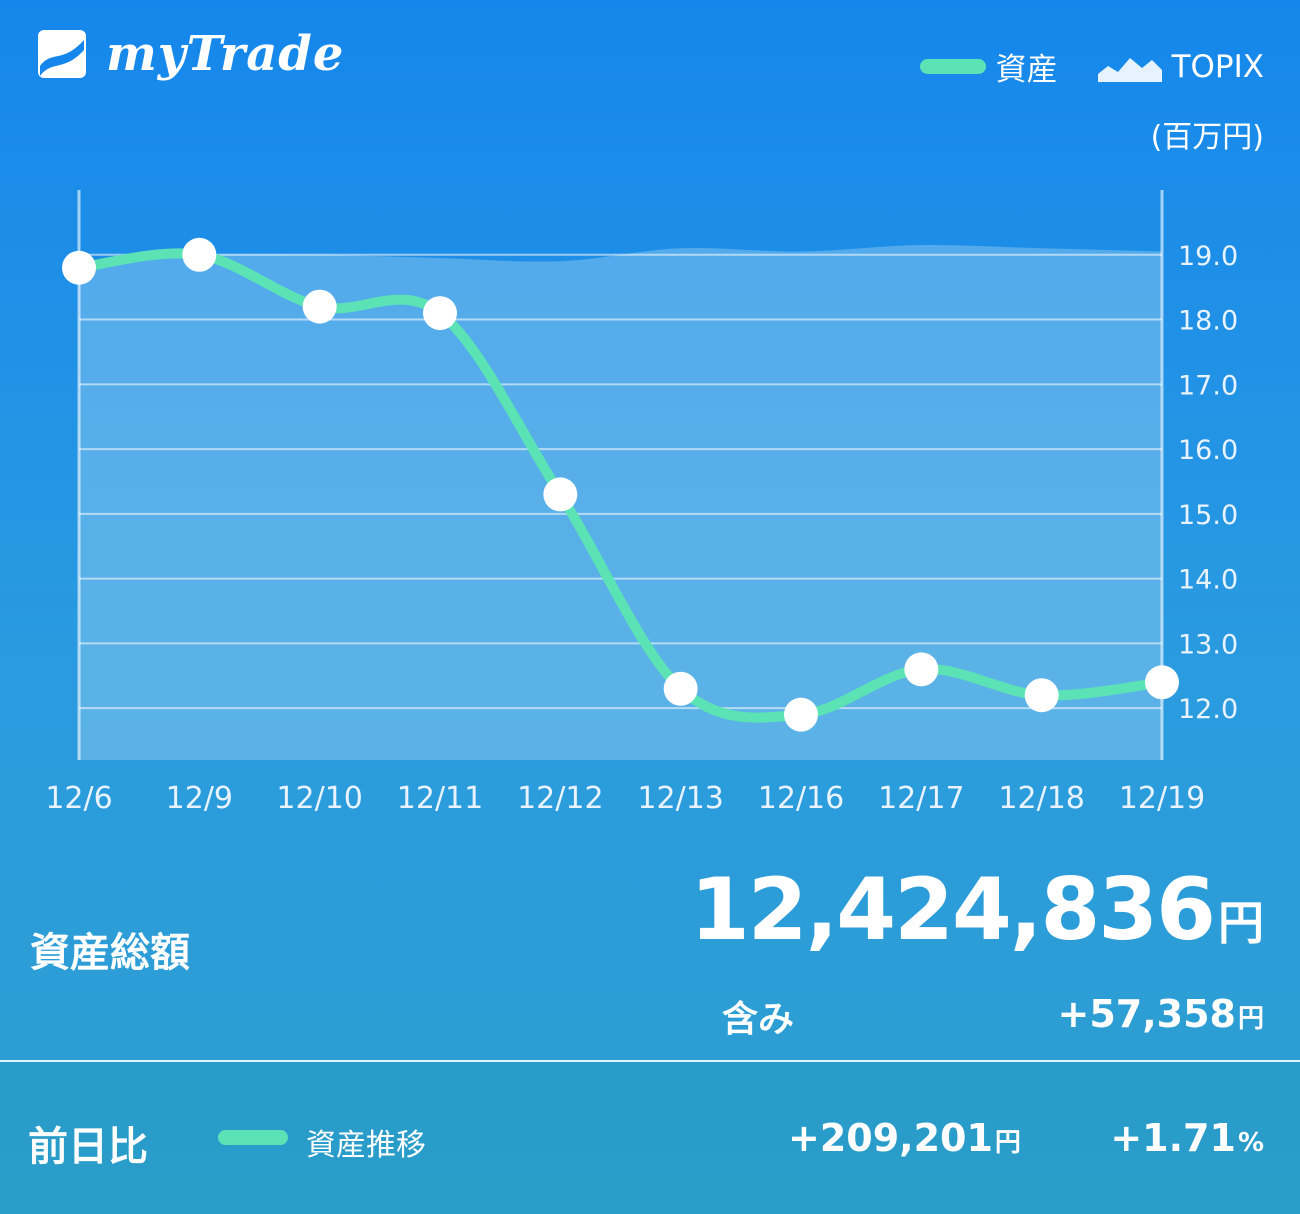  I want to click on prev-day-label: 前日比, so click(88, 1147).